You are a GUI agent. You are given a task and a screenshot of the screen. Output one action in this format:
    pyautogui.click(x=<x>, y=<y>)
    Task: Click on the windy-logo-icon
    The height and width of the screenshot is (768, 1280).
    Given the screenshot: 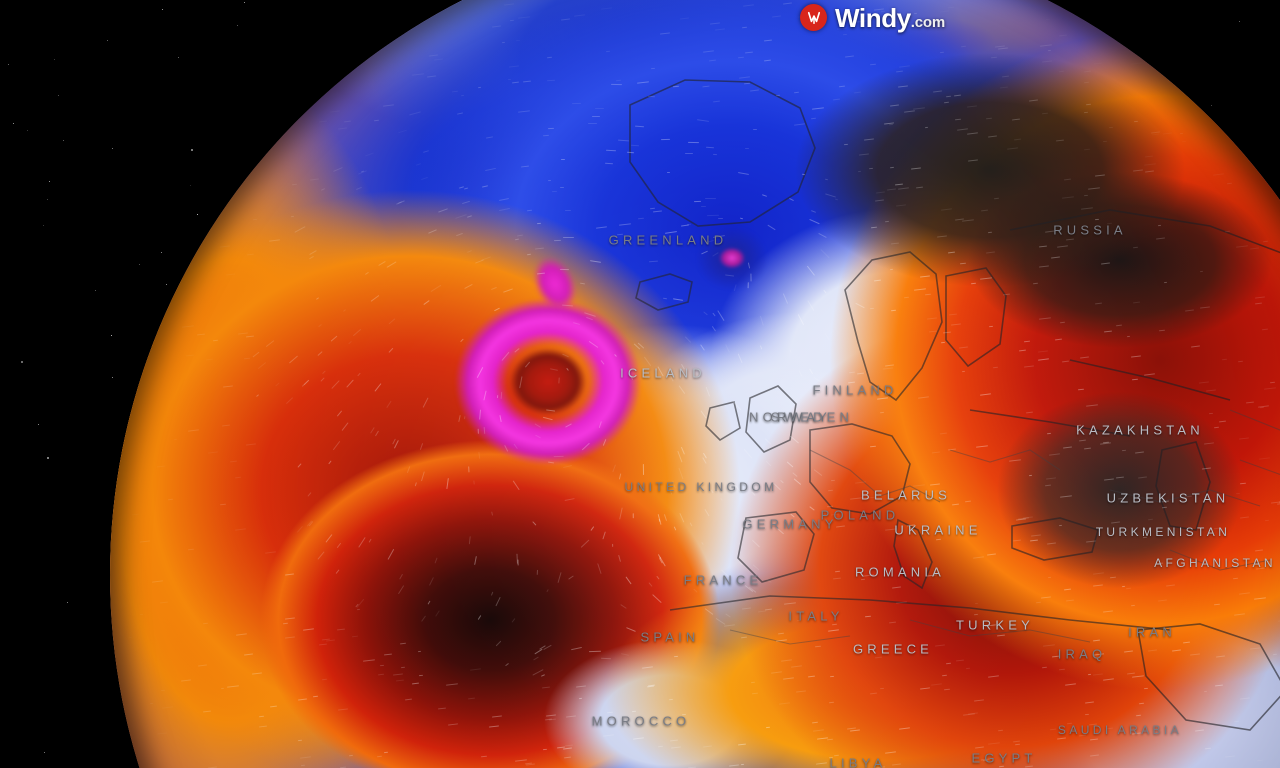 What is the action you would take?
    pyautogui.click(x=813, y=17)
    